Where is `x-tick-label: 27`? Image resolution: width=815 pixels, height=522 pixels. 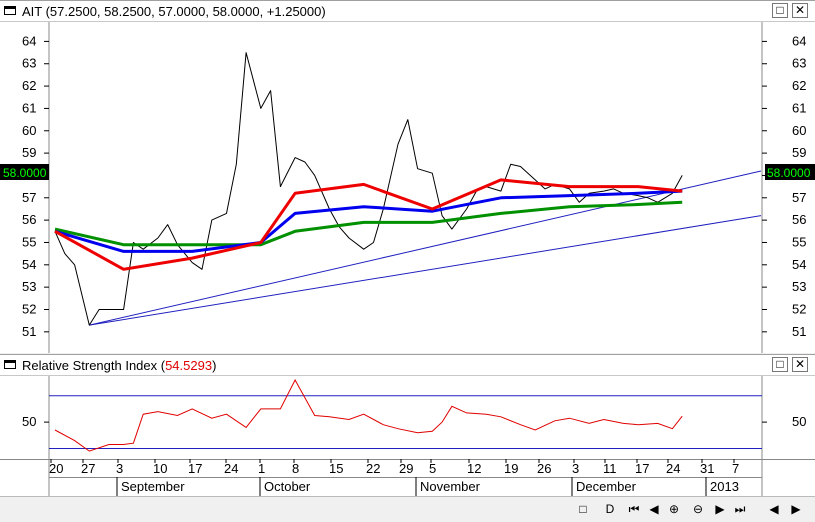 x-tick-label: 27 is located at coordinates (88, 468).